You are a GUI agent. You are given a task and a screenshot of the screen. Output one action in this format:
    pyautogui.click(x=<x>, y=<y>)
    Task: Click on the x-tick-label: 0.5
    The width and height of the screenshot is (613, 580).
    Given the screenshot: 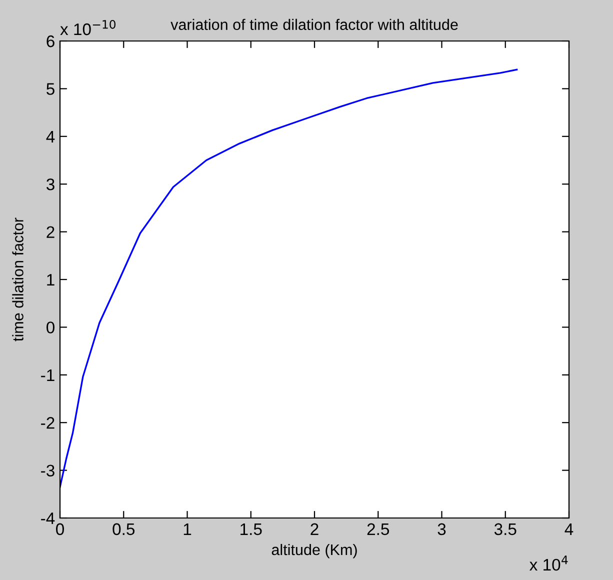 What is the action you would take?
    pyautogui.click(x=123, y=529)
    